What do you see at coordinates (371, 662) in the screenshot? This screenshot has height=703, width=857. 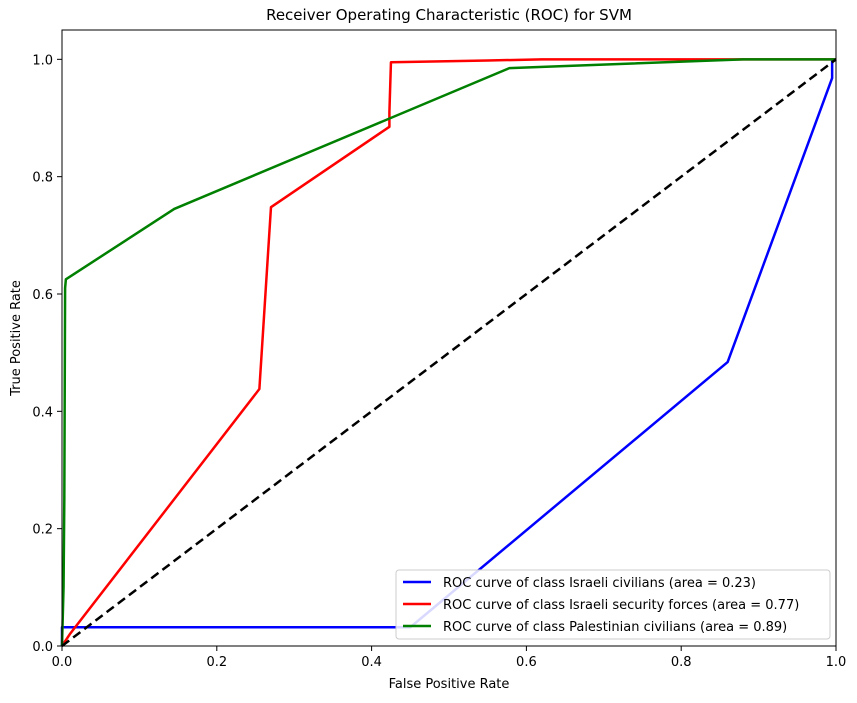 I see `x-tick-label: 0.4` at bounding box center [371, 662].